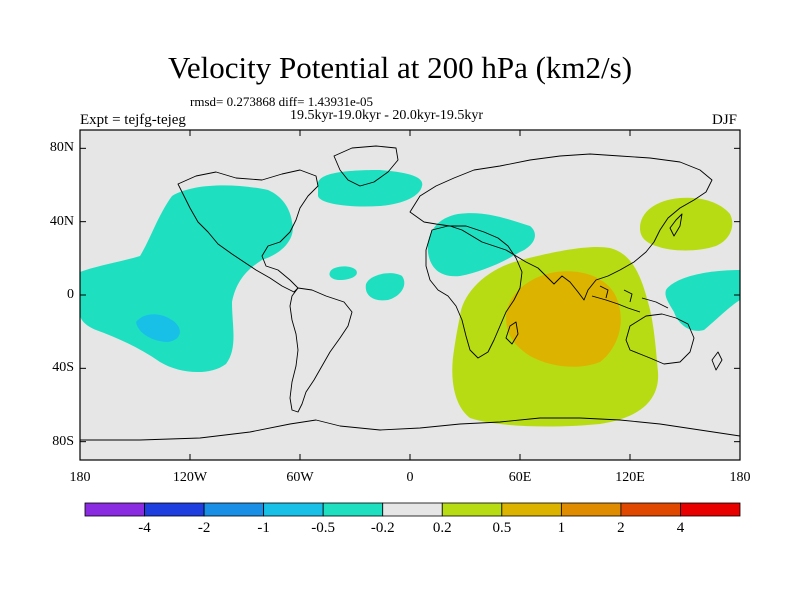  I want to click on region-eastern-pacific-americas-negative, so click(186, 279).